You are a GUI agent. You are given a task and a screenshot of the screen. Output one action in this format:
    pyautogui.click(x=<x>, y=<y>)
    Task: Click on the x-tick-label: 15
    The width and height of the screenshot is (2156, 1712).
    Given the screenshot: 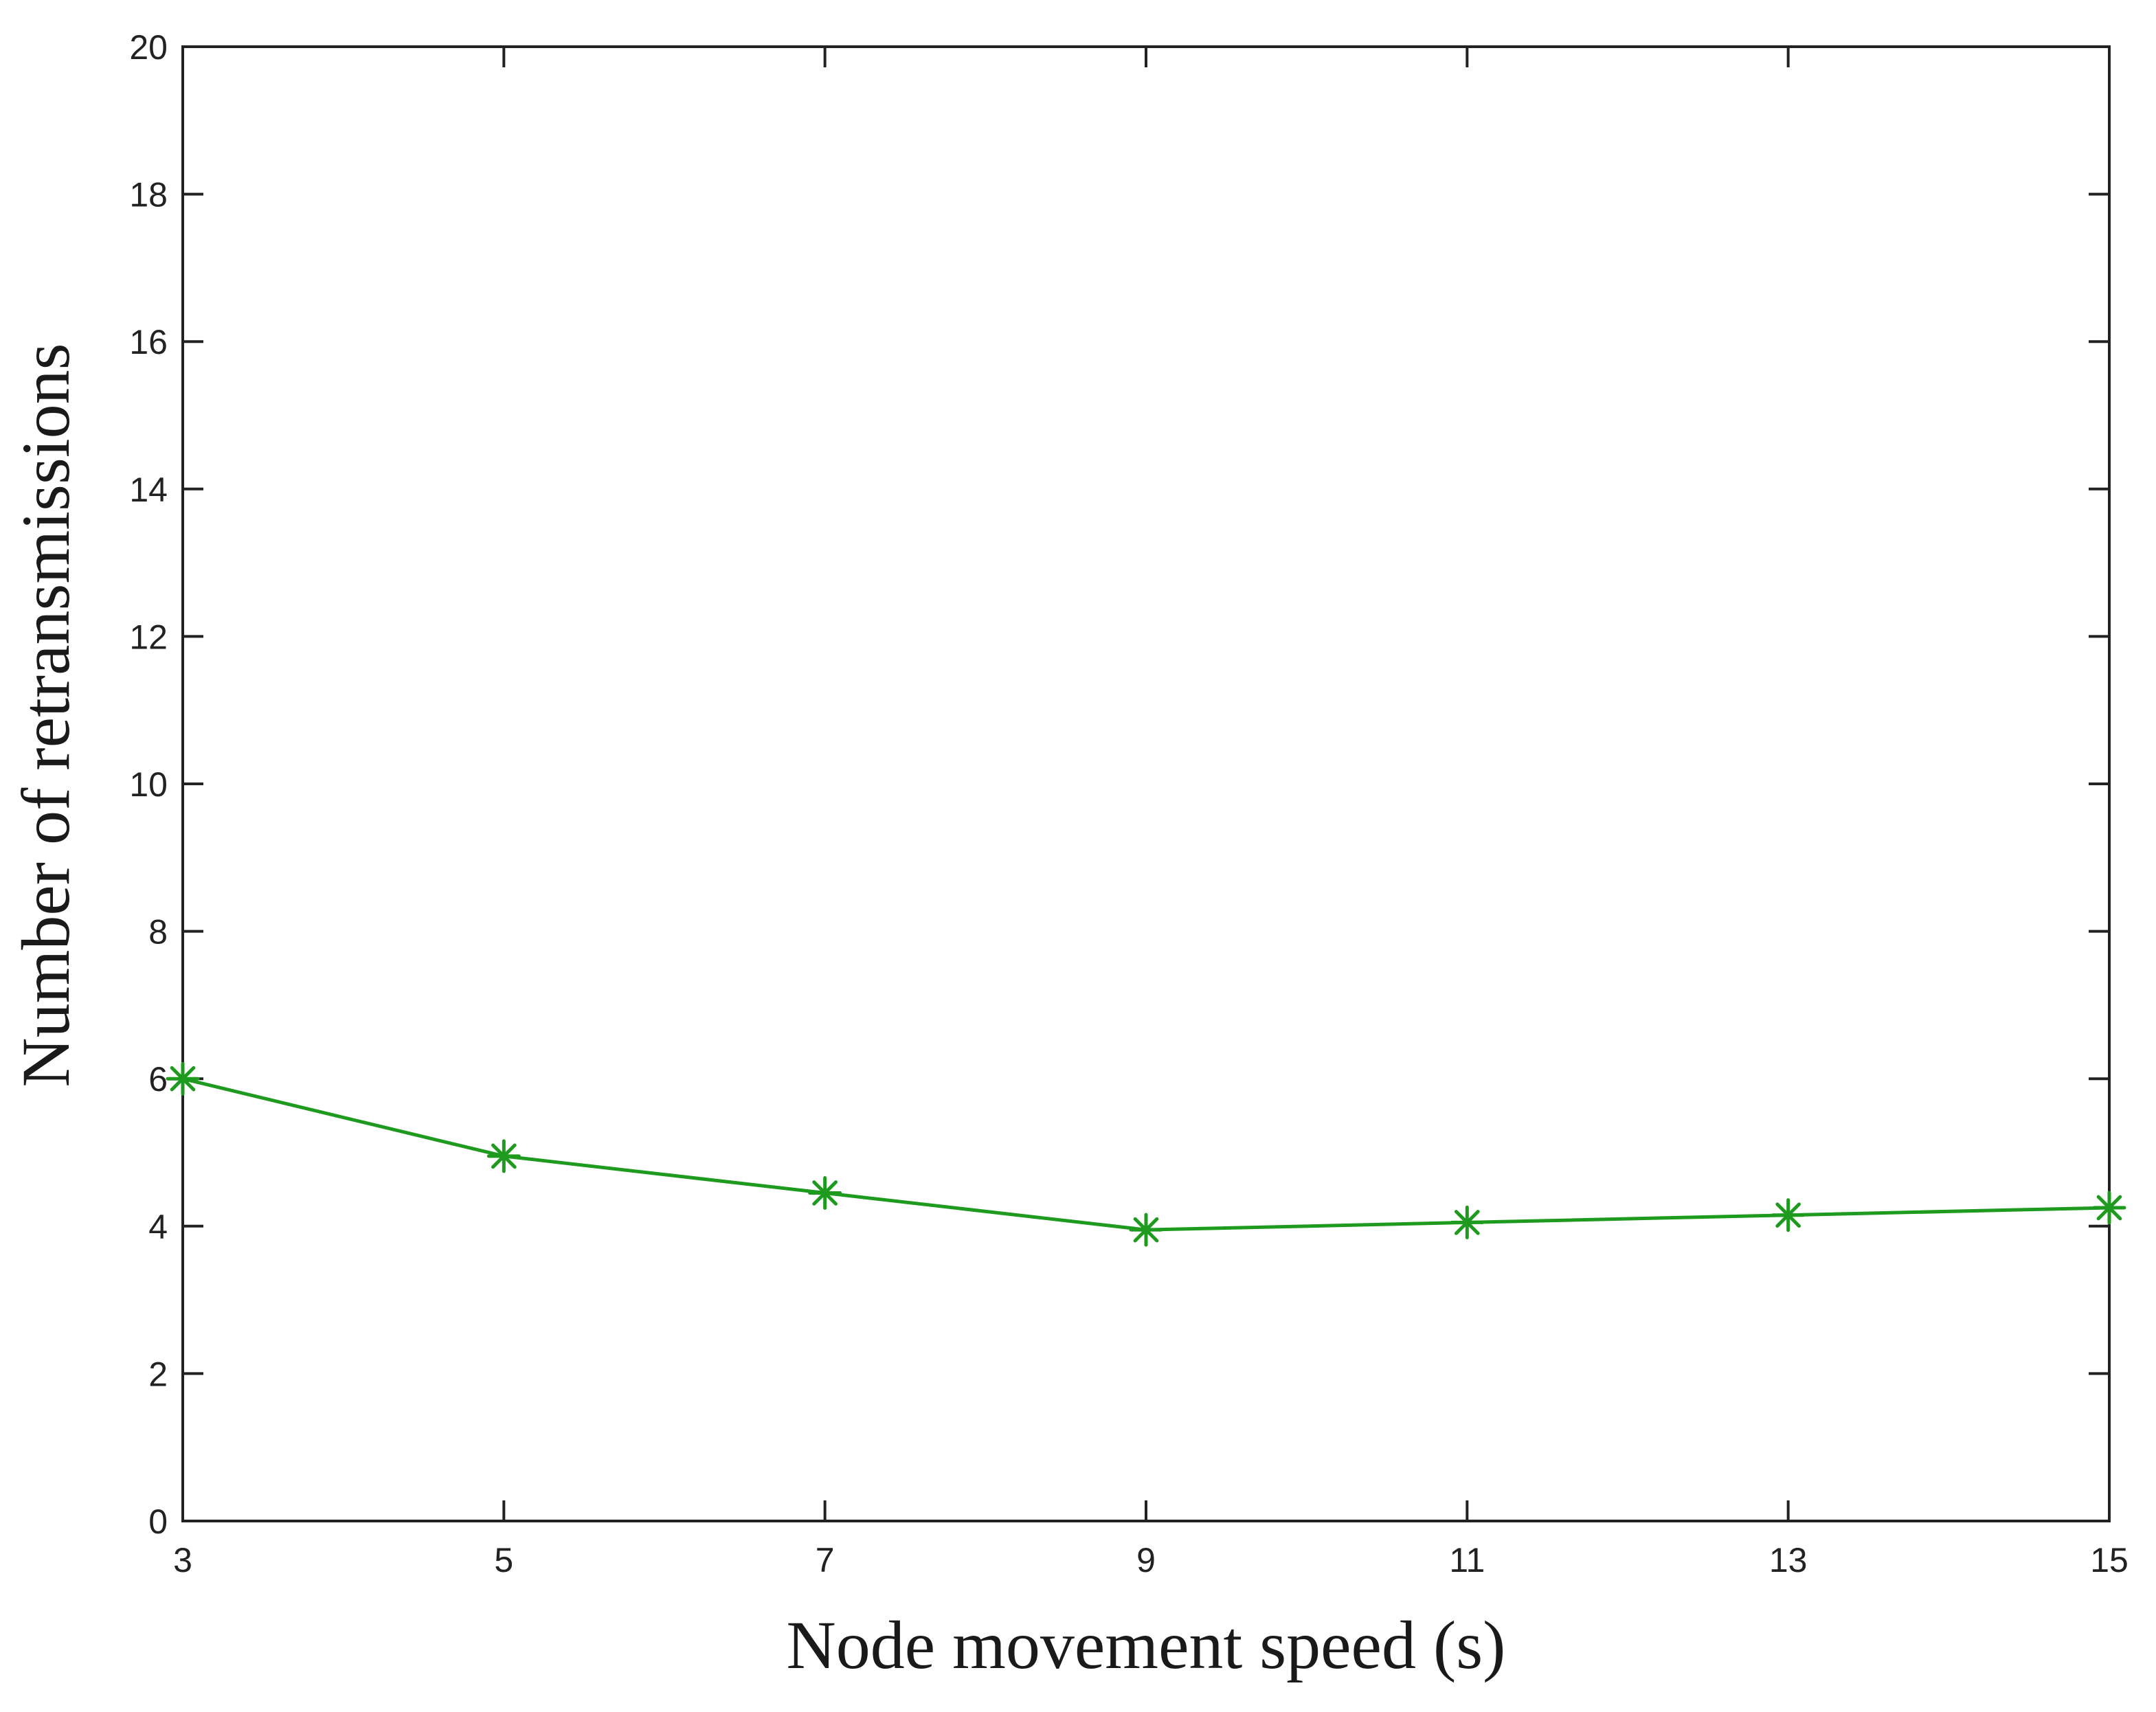 What is the action you would take?
    pyautogui.click(x=2109, y=1560)
    